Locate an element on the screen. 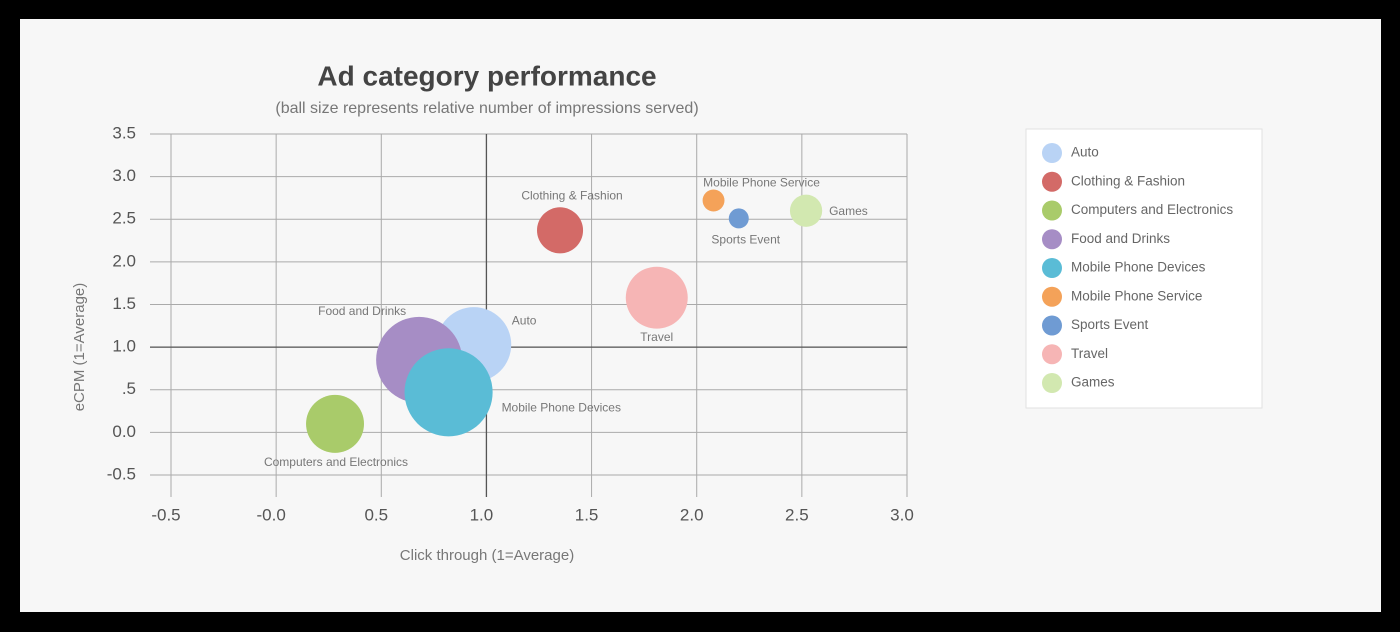  data-label: Sports Event is located at coordinates (745, 240).